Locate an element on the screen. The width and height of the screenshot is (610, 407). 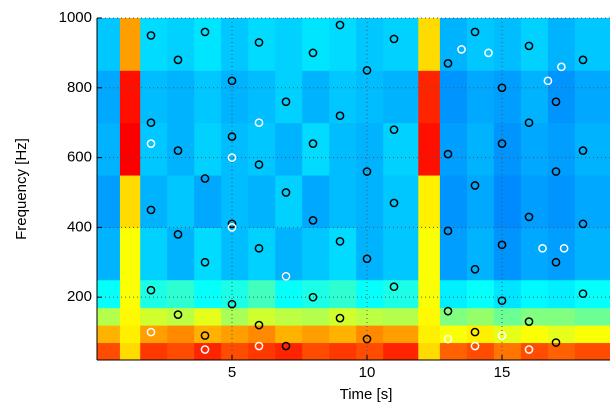
y-tick-label: 800 is located at coordinates (79, 87).